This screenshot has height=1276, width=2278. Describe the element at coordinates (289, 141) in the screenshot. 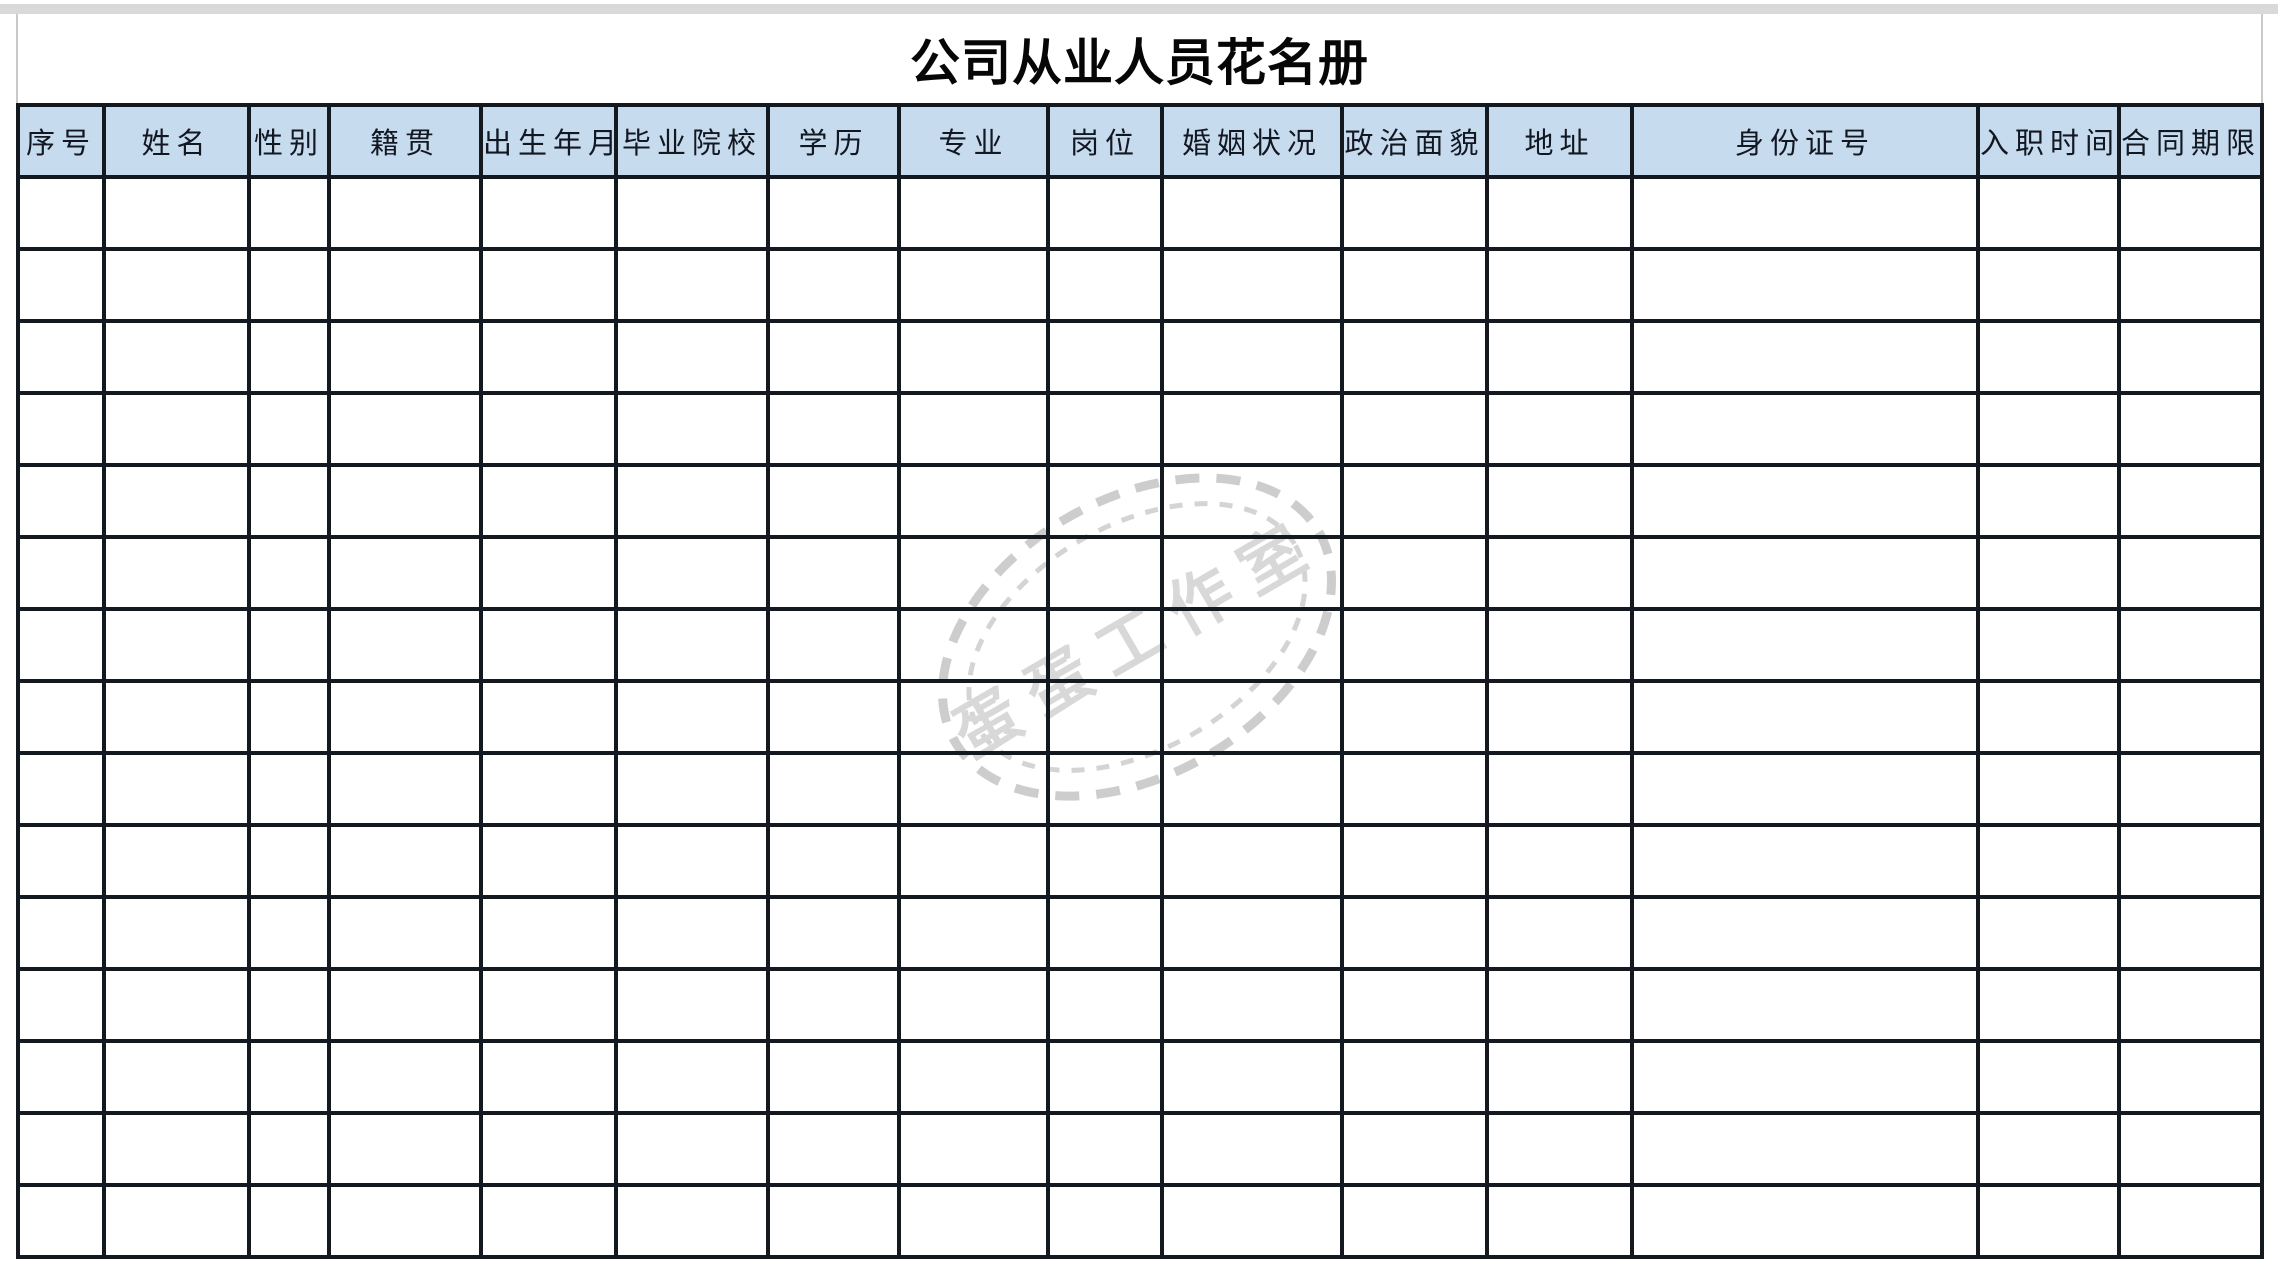

I see `column-header-gender: 性别` at that location.